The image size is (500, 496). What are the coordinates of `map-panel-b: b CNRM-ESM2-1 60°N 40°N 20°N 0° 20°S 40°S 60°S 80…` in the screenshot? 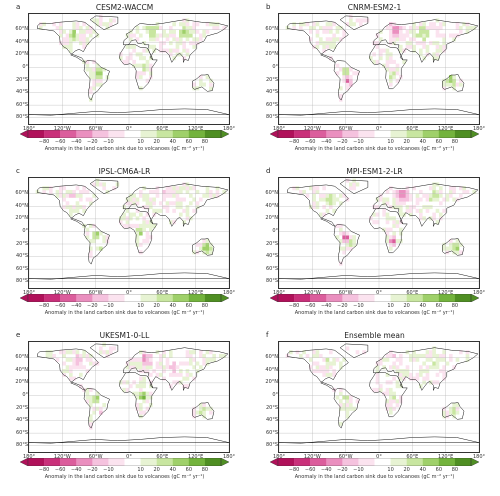 It's located at (374, 78).